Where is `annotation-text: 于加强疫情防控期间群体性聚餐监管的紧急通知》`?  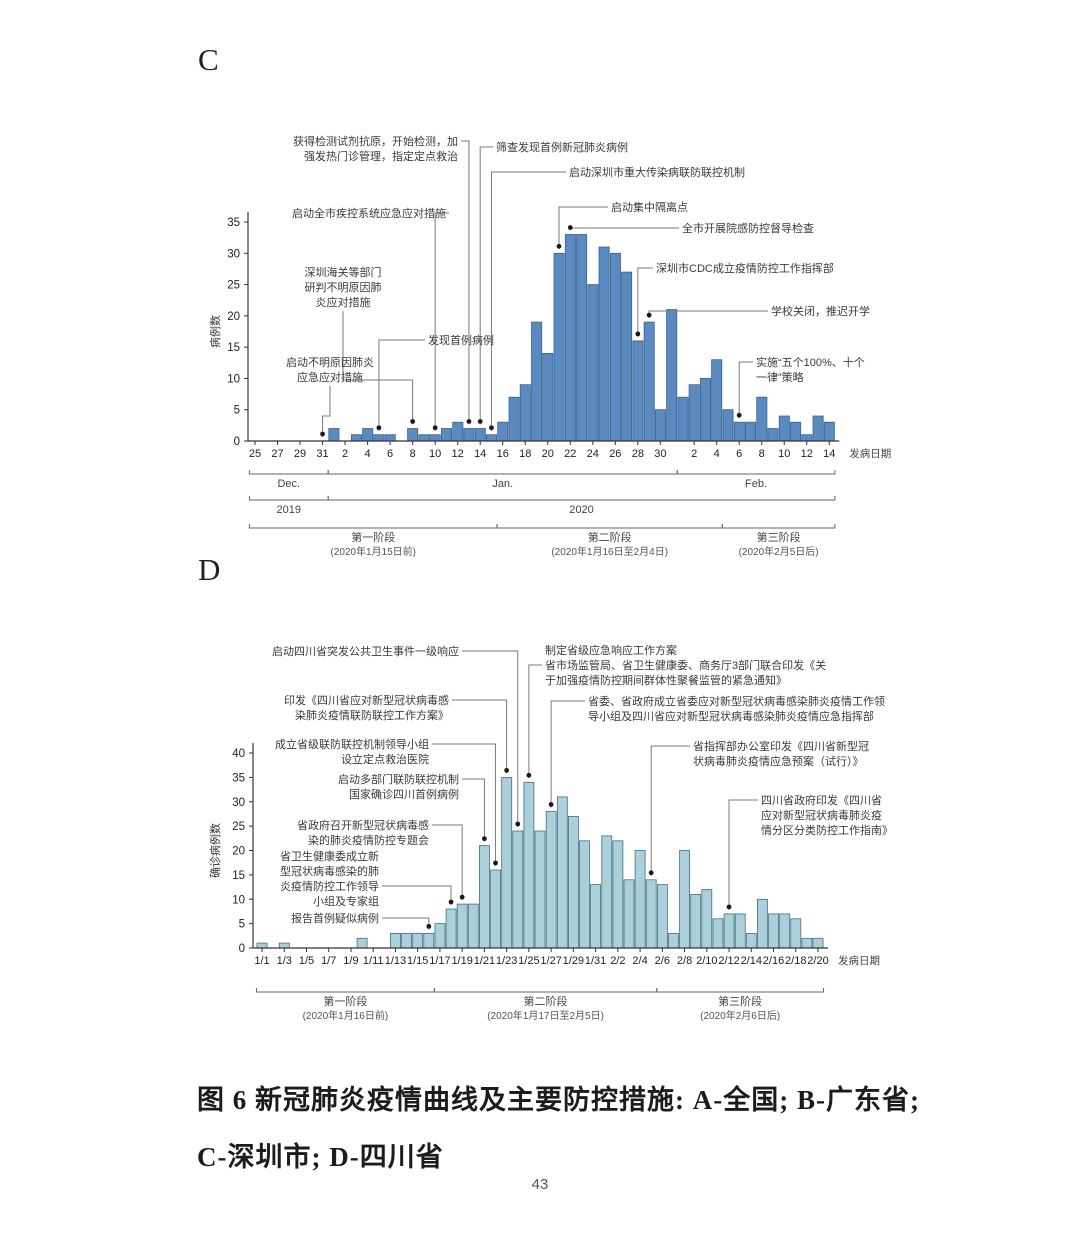 annotation-text: 于加强疫情防控期间群体性聚餐监管的紧急通知》 is located at coordinates (666, 680).